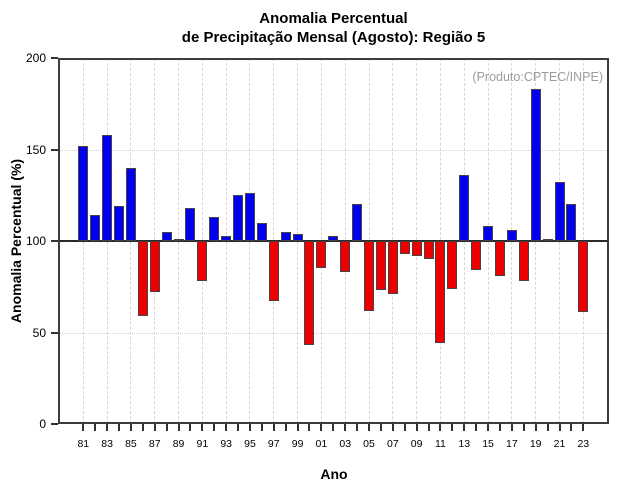  Describe the element at coordinates (202, 444) in the screenshot. I see `x-tick-label-1991: 91` at that location.